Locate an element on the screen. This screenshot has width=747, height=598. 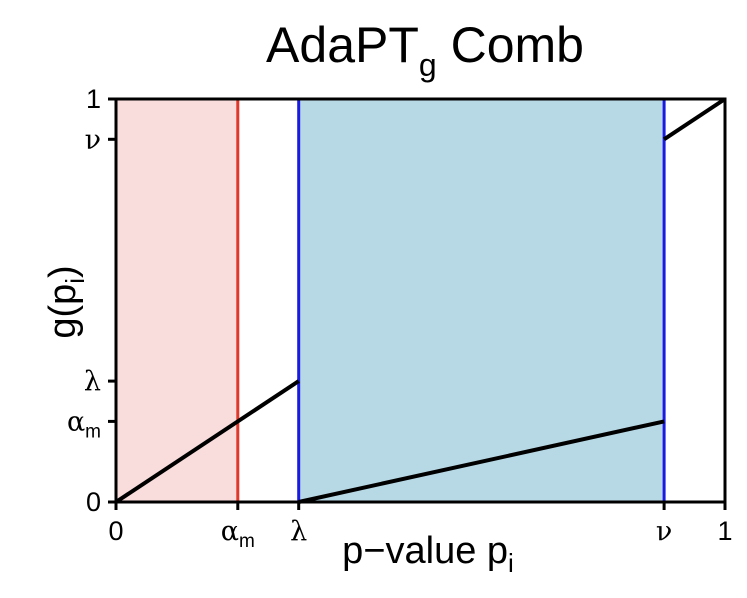
x-tick-label-3: ν is located at coordinates (664, 531).